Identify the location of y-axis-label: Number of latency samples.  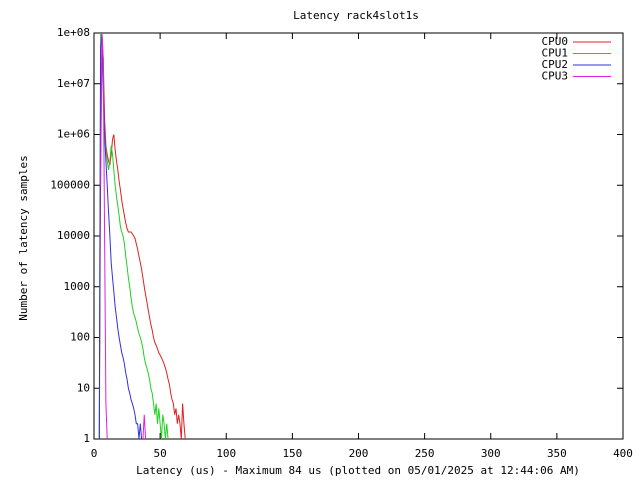
(23, 238).